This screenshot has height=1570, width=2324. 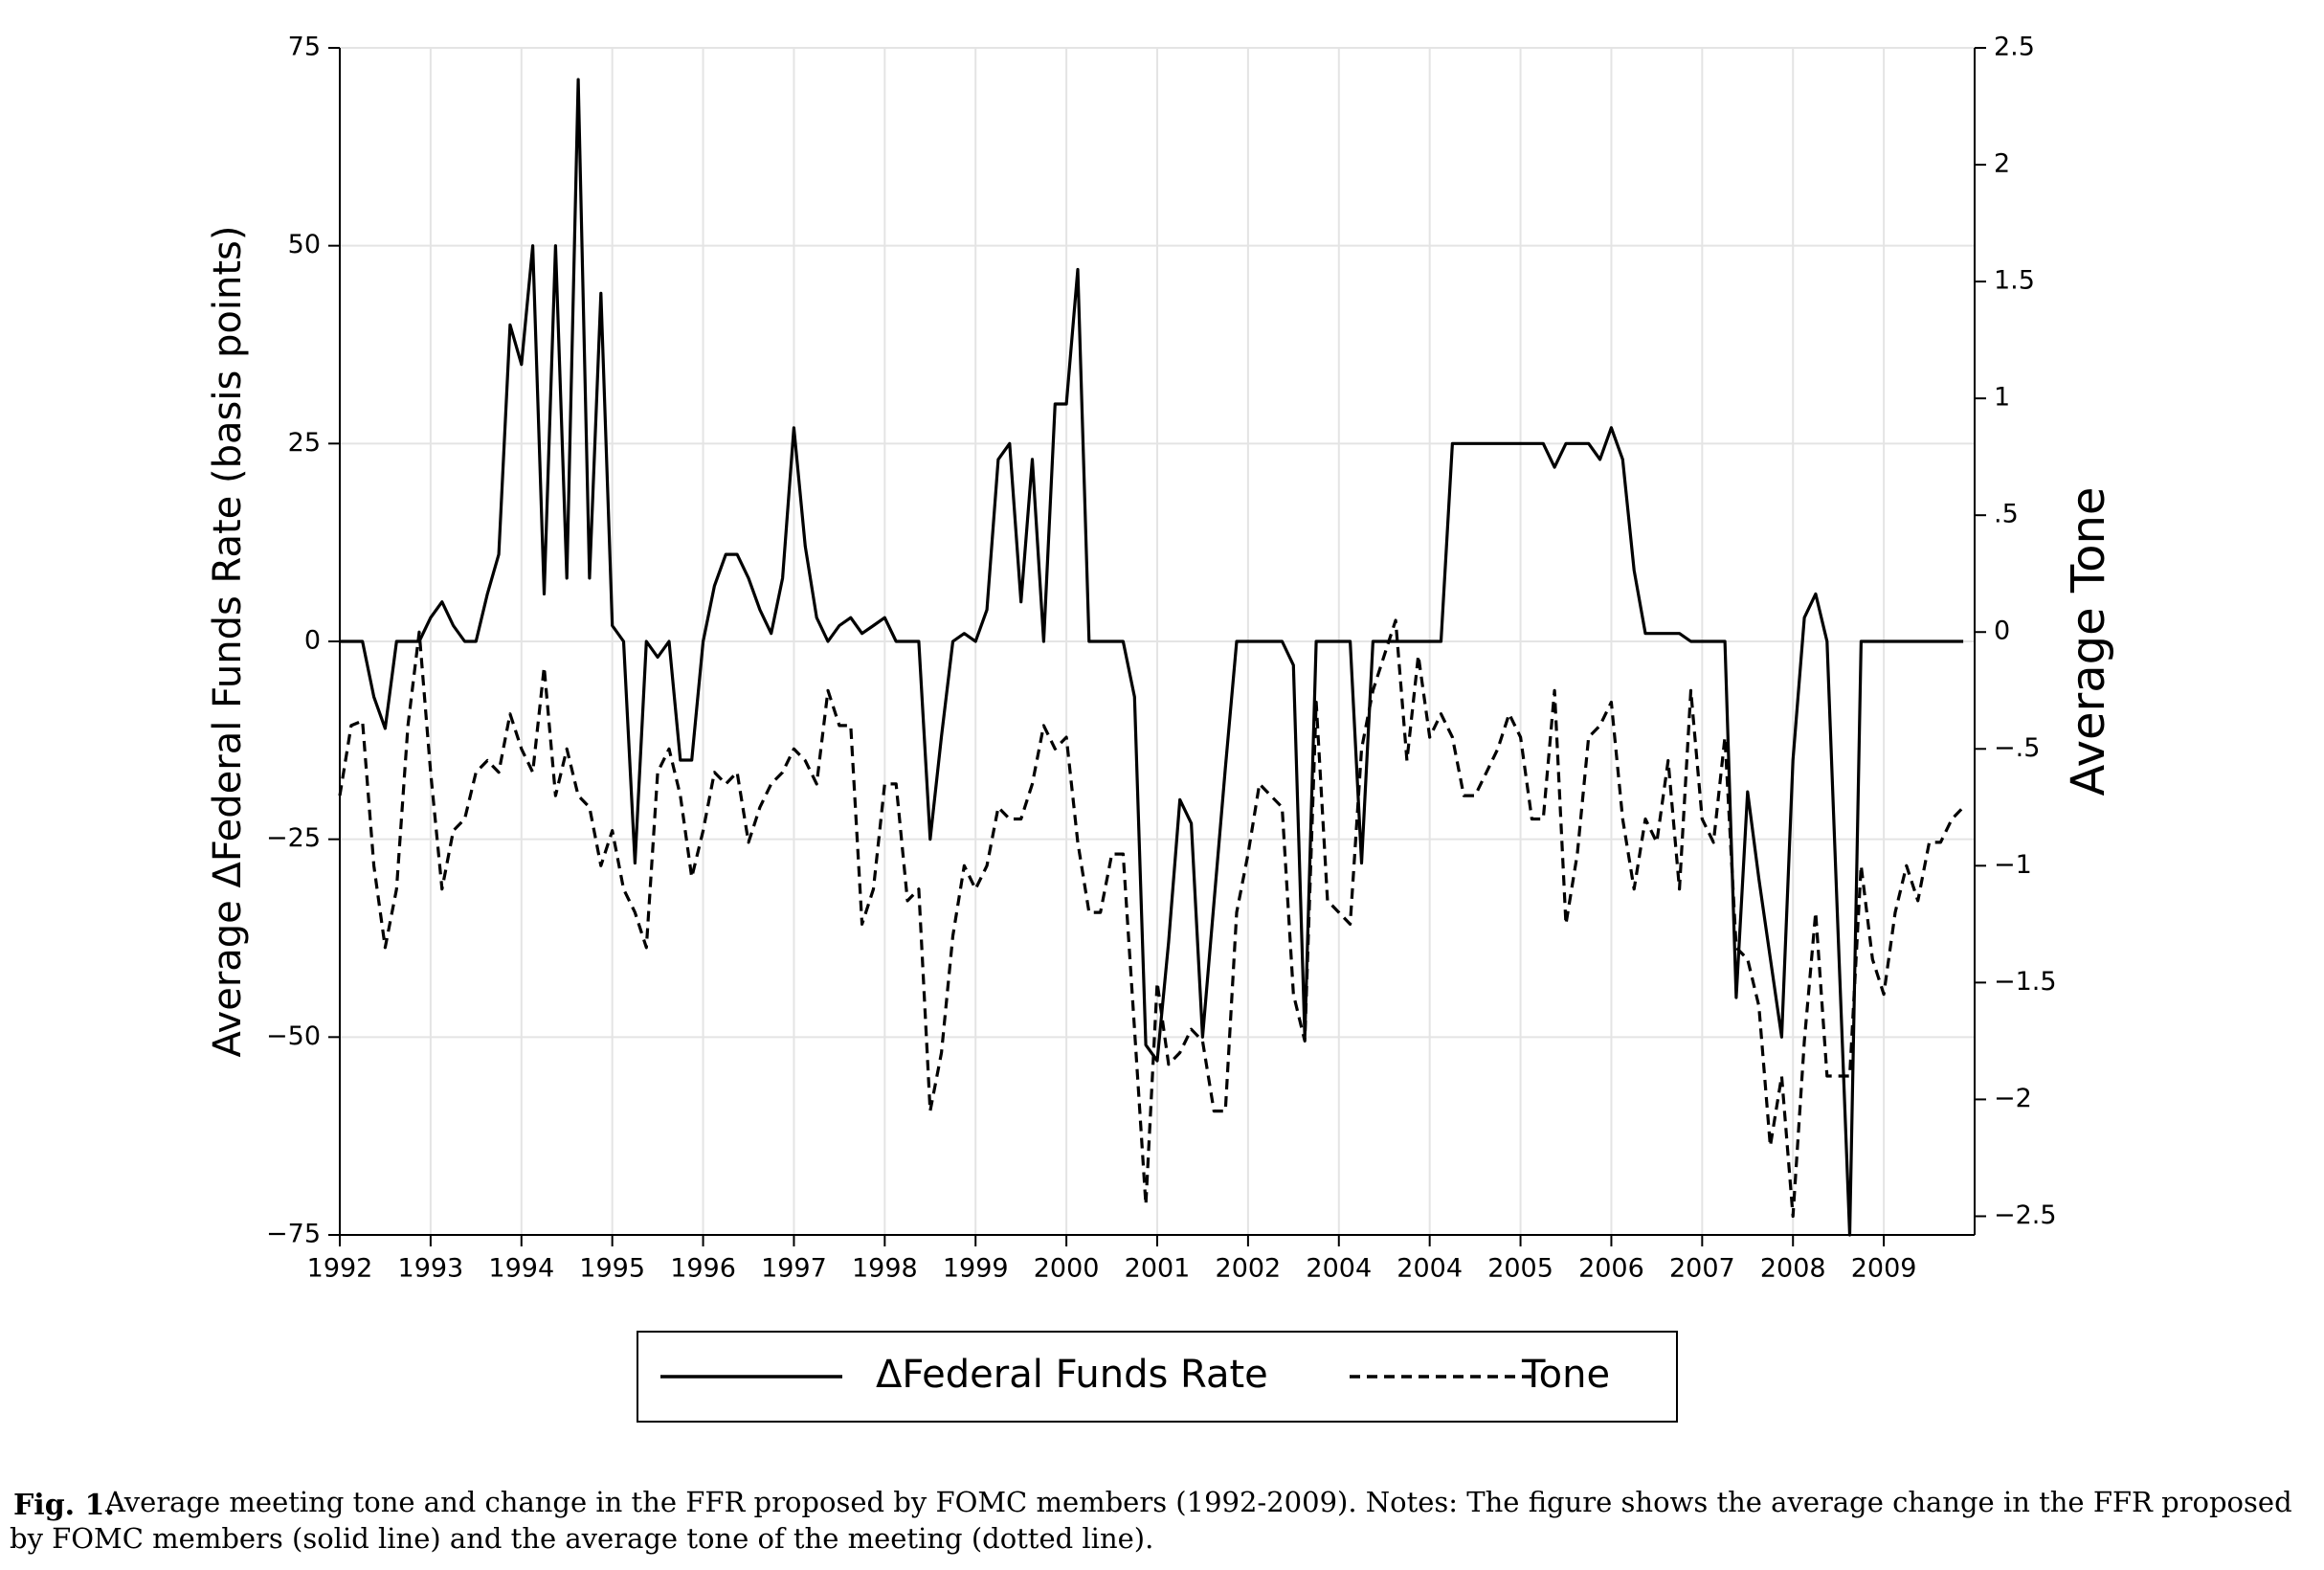 What do you see at coordinates (2002, 164) in the screenshot?
I see `y2-tick-label: 2` at bounding box center [2002, 164].